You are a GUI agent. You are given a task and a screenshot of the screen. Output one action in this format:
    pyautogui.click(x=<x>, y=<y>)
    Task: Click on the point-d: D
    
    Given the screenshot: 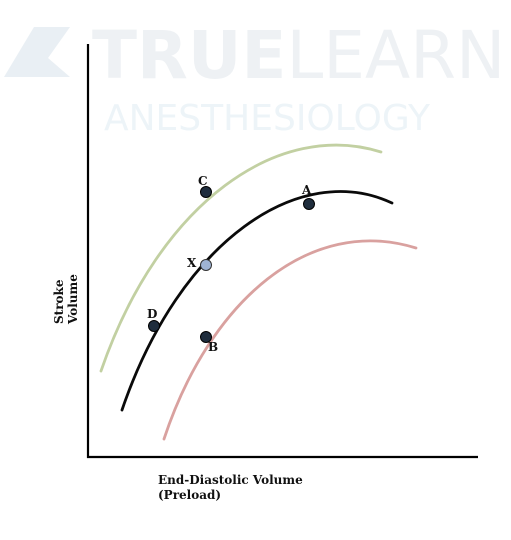 What is the action you would take?
    pyautogui.click(x=153, y=319)
    